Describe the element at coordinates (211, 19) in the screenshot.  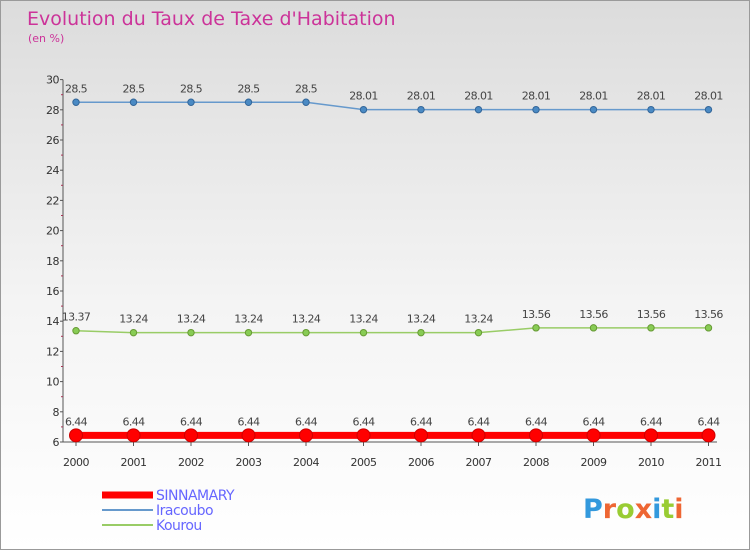
I see `chart-title: Evolution du Taux de Taxe d'Habitation` at that location.